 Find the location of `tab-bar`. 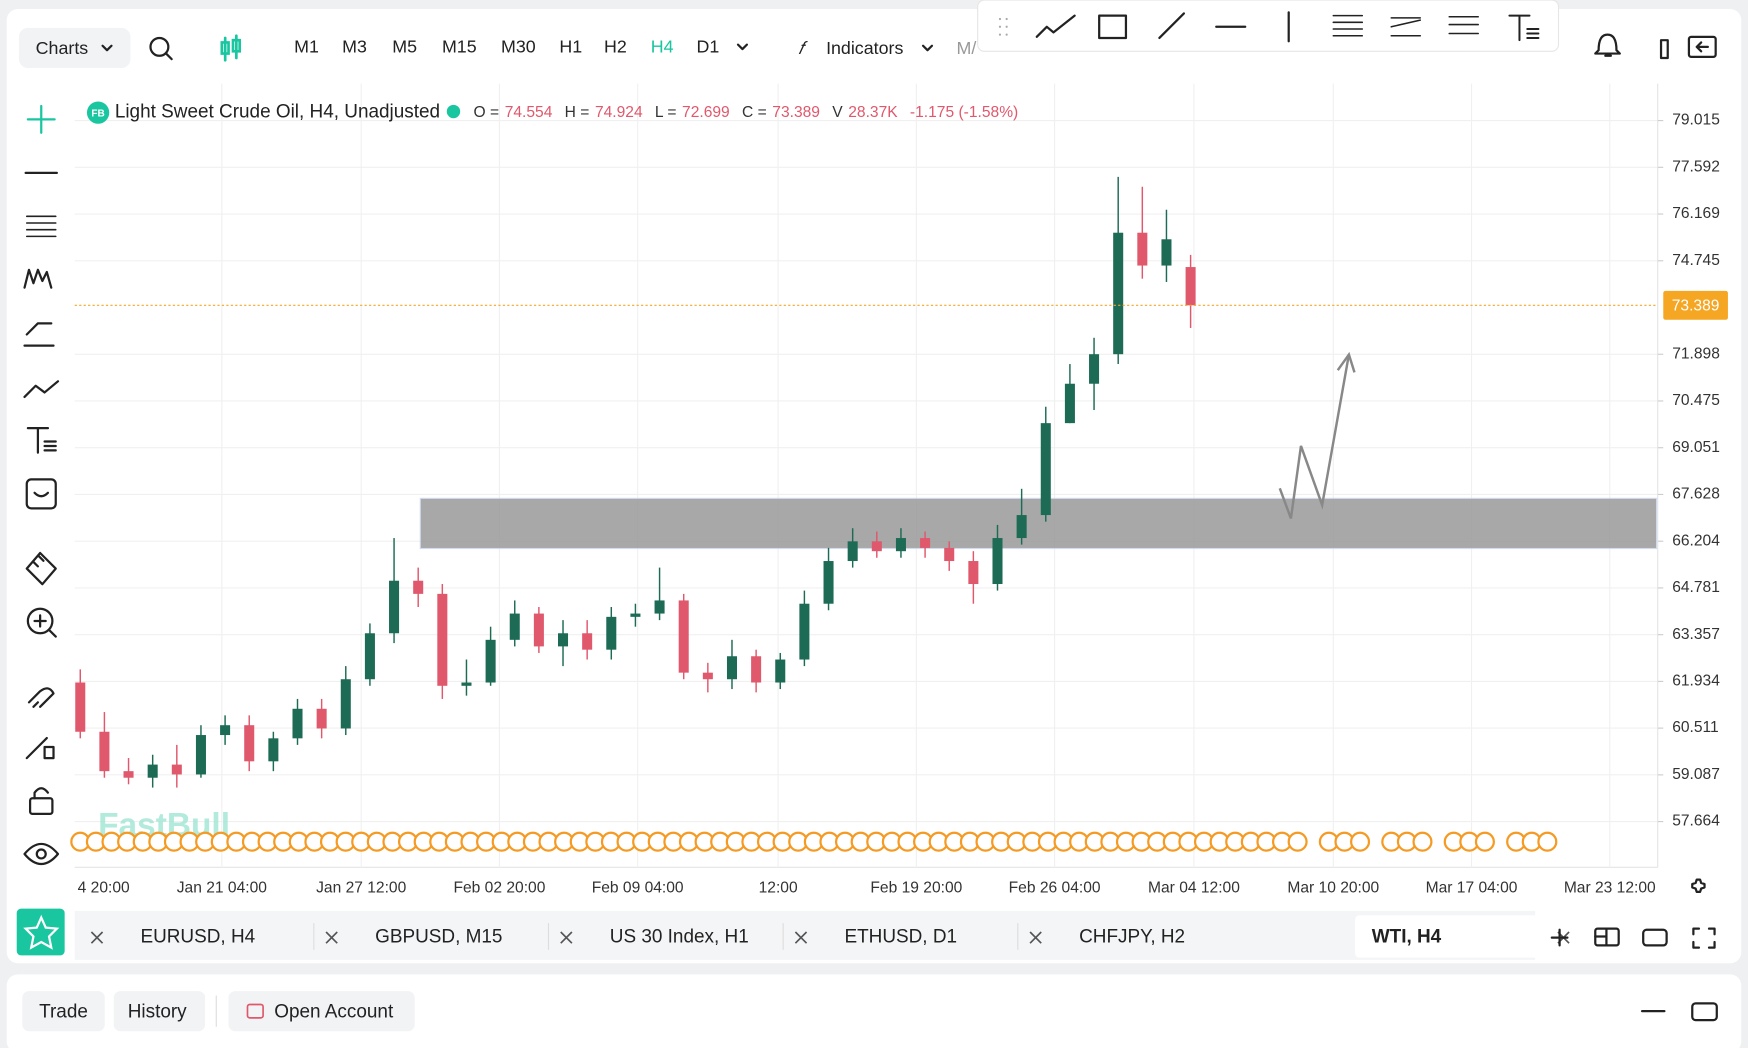

tab-bar is located at coordinates (805, 935).